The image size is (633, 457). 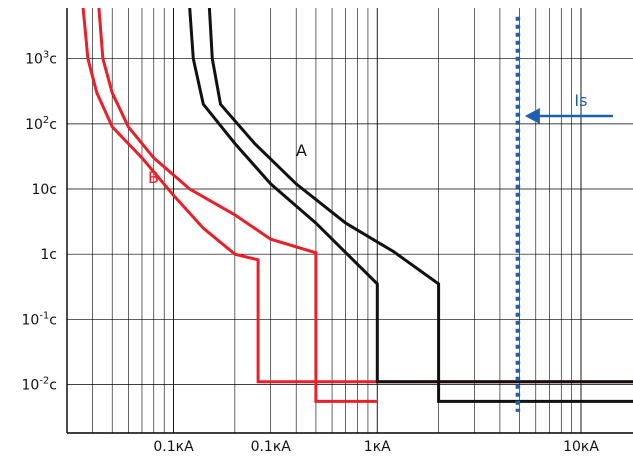 I want to click on curve-label-a: A, so click(x=301, y=150).